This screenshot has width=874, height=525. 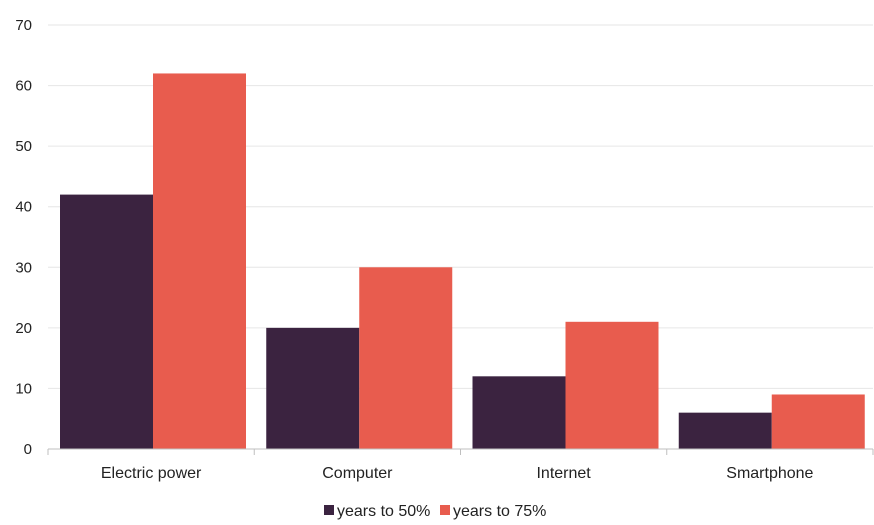 What do you see at coordinates (406, 358) in the screenshot?
I see `bar-years-to-75-computer` at bounding box center [406, 358].